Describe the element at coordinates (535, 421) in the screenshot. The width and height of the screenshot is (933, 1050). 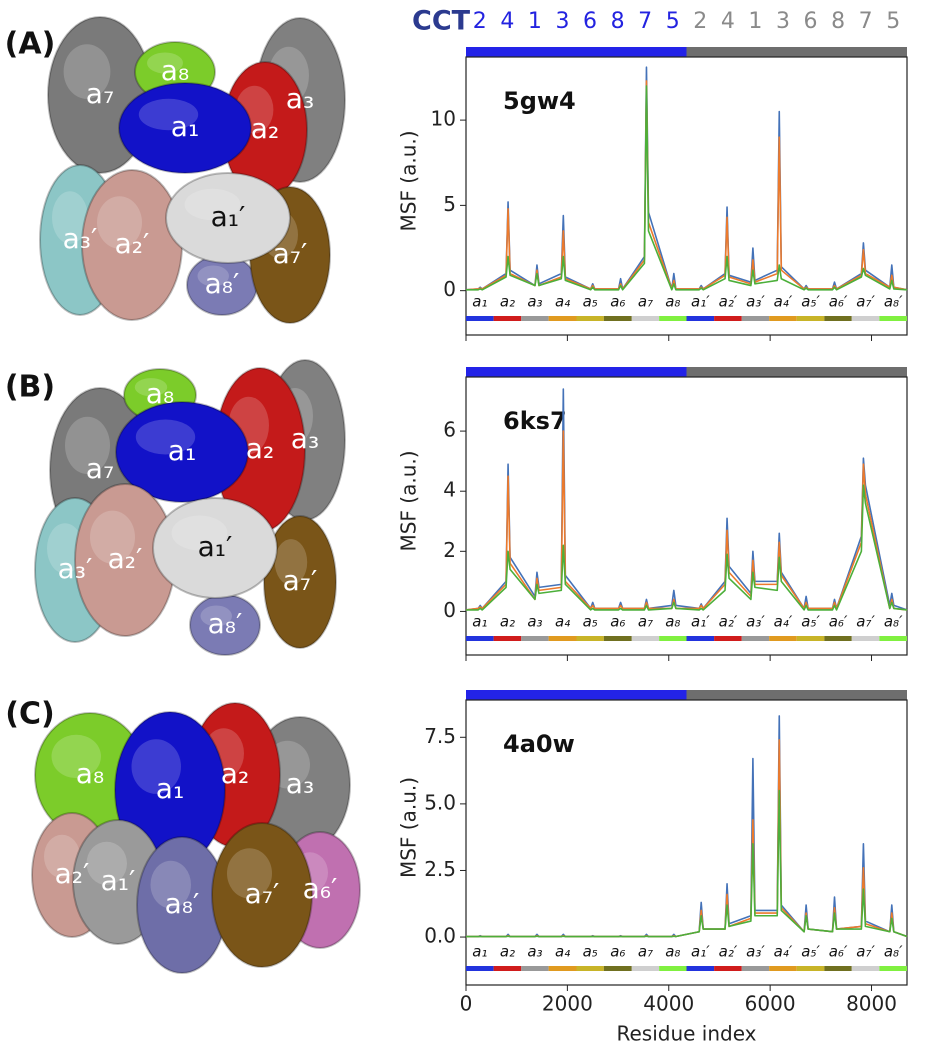
I see `chart-title: 6ks7` at that location.